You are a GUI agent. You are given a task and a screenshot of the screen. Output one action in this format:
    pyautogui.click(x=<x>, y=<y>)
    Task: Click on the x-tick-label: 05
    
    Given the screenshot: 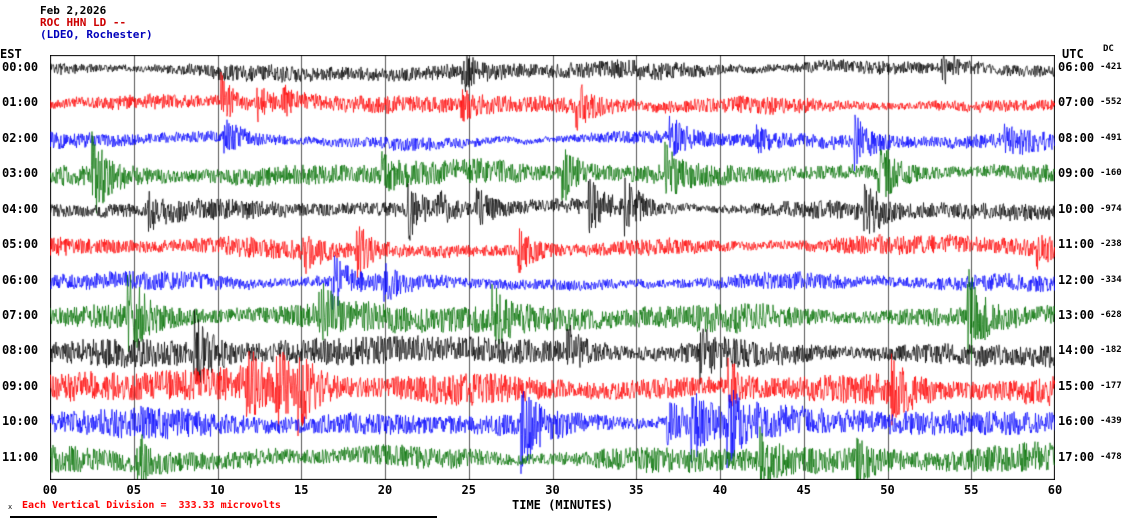 What is the action you would take?
    pyautogui.click(x=133, y=490)
    